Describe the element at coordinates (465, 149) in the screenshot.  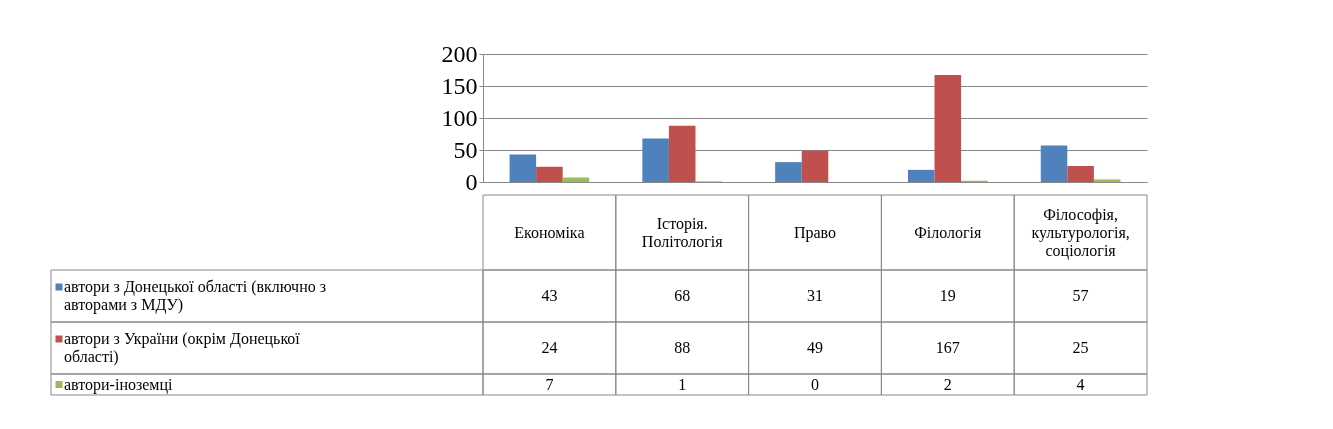
I see `y-tick-label: 50` at that location.